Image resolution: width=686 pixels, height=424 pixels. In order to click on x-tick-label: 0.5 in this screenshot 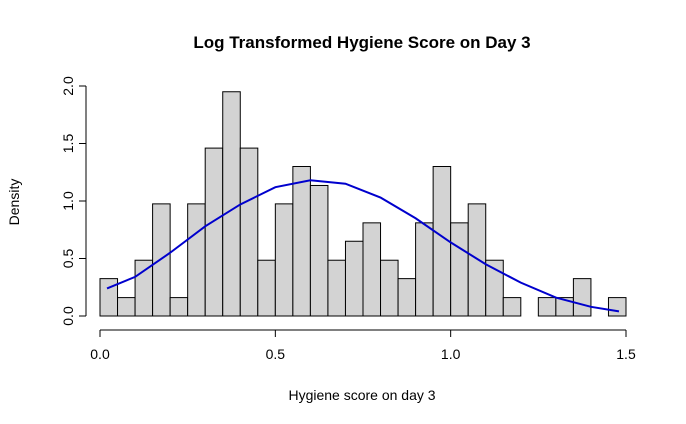, I will do `click(276, 354)`.